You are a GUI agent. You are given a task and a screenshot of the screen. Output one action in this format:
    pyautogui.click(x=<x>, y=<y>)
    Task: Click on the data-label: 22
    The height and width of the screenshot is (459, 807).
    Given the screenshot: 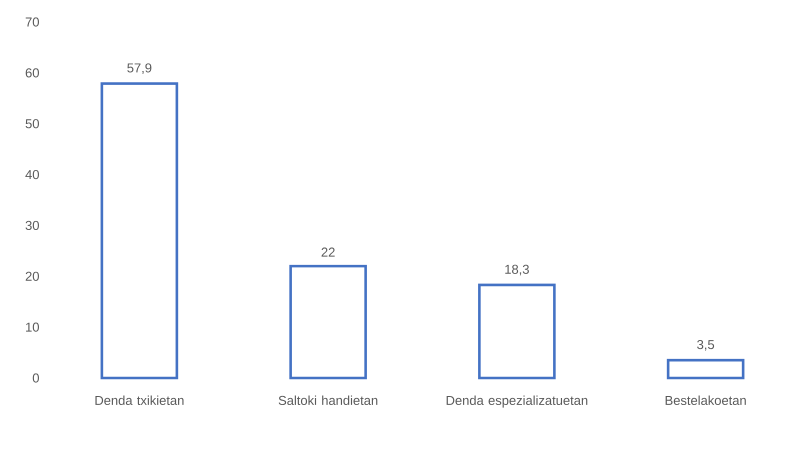 What is the action you would take?
    pyautogui.click(x=328, y=252)
    